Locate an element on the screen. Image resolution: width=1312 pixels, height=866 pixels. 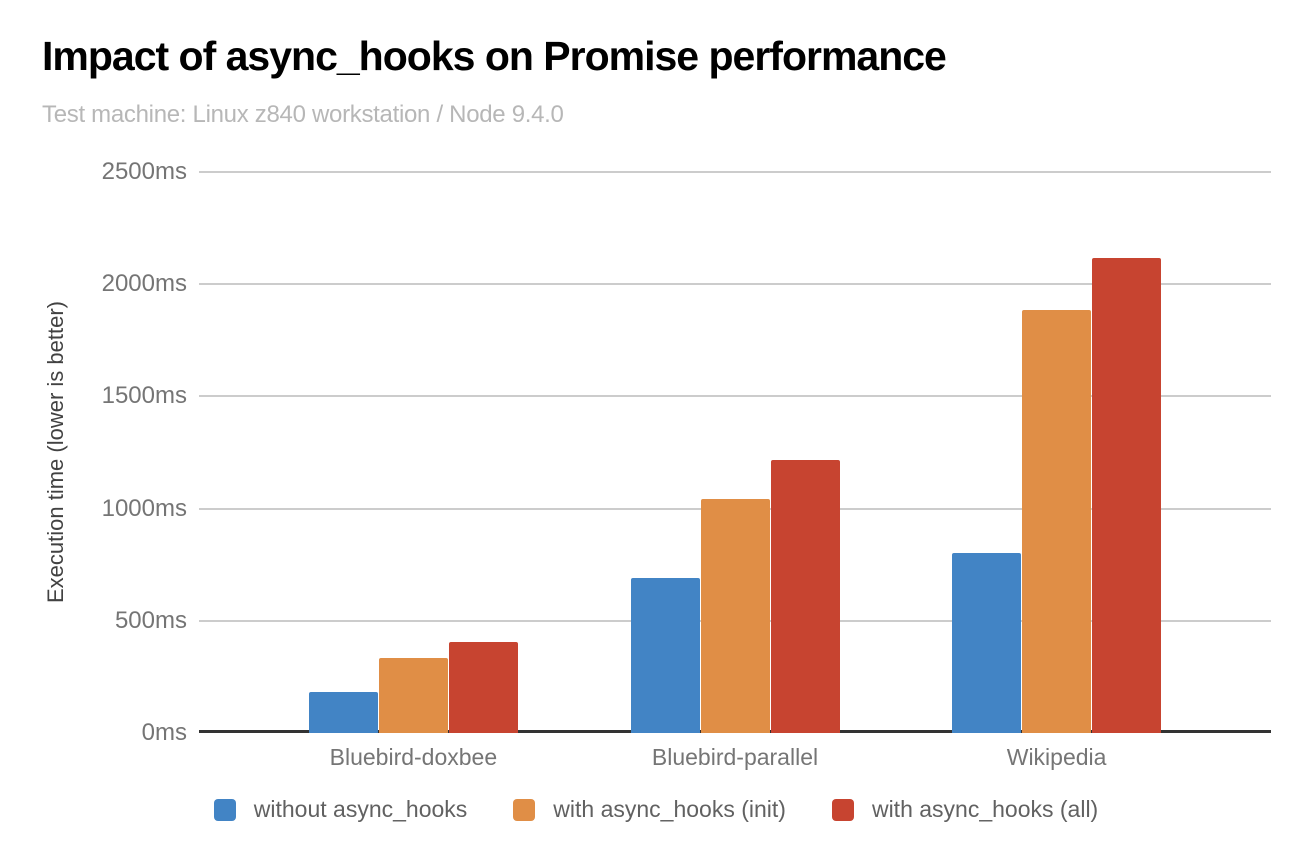
legend-item-with-async-hooks-init-: with async_hooks (init) is located at coordinates (649, 809).